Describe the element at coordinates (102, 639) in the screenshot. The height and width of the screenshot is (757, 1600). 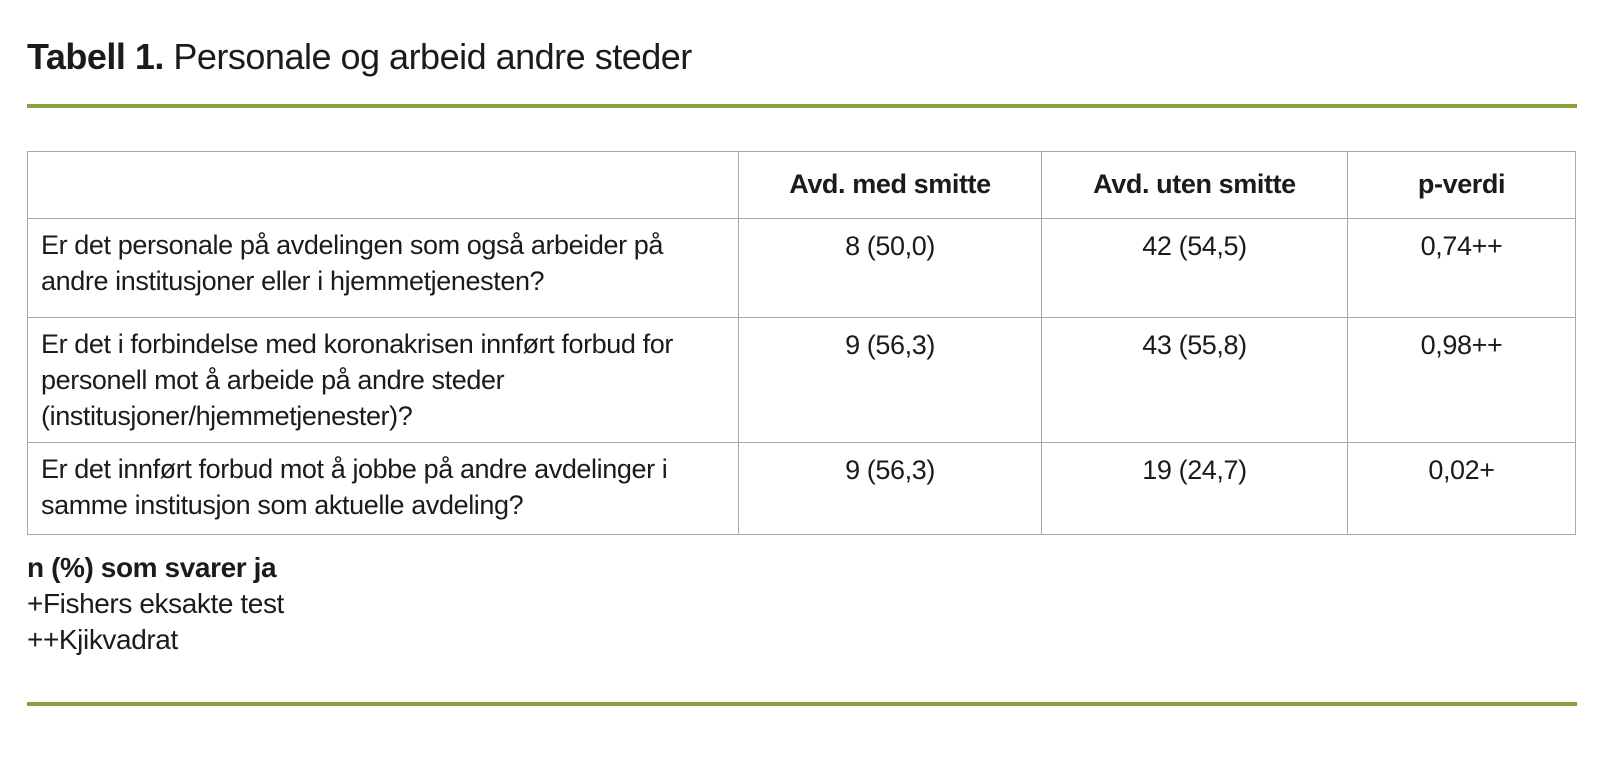
I see `footnote-chi-square: ++Kjikvadrat` at that location.